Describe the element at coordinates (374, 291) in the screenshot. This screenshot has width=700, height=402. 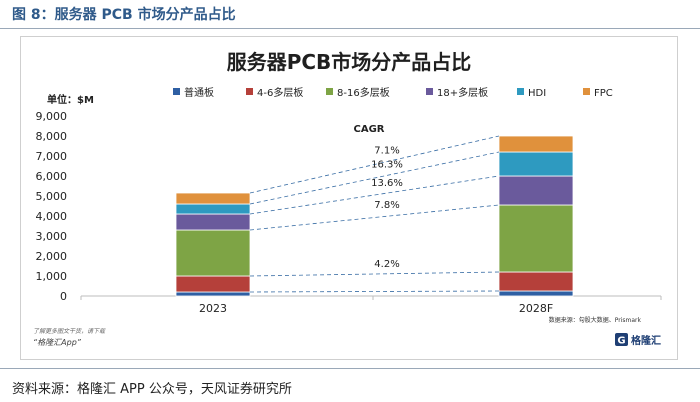
I see `cagr-line-base` at that location.